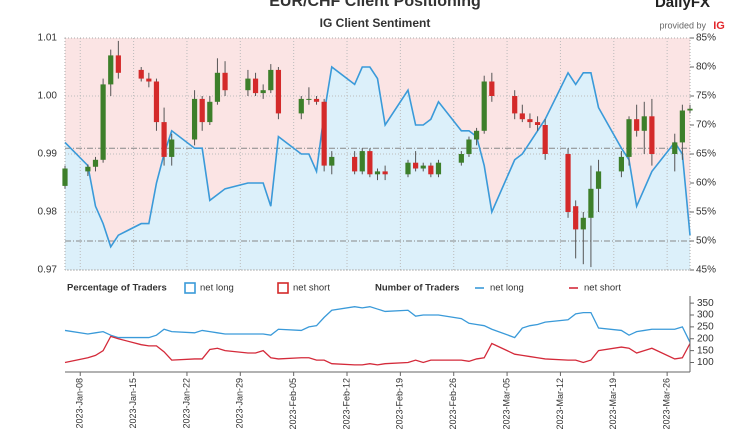 The height and width of the screenshot is (430, 750). Describe the element at coordinates (706, 38) in the screenshot. I see `y2-tick-label: 85%` at that location.